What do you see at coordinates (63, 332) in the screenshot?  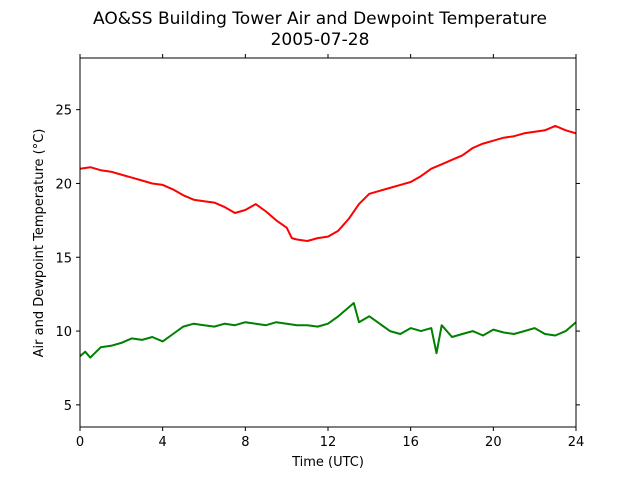 I see `y-tick-label: 10` at bounding box center [63, 332].